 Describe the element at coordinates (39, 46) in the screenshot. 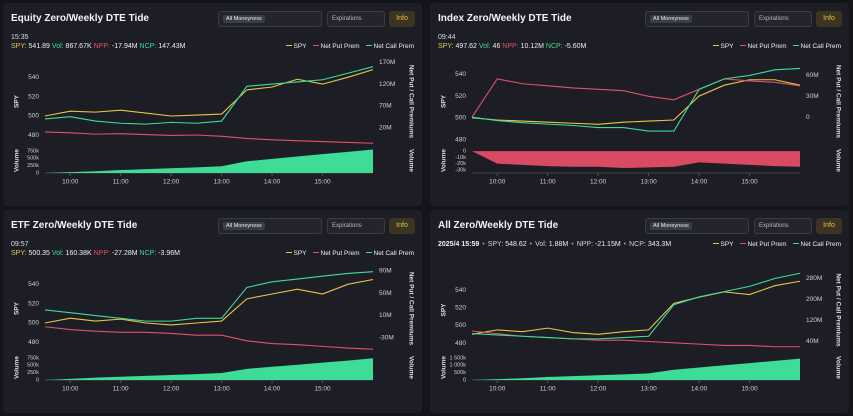

I see `stat-value: 541.89` at that location.